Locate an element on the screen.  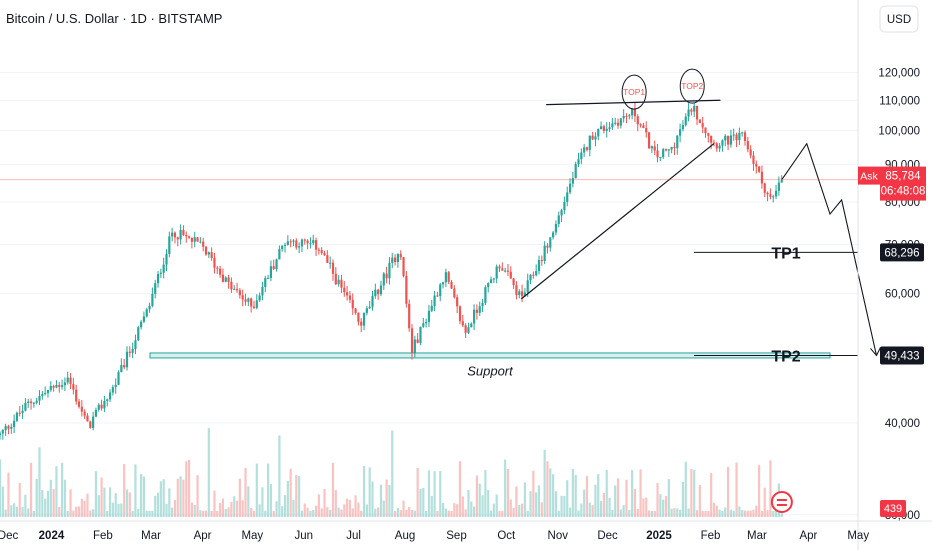
time-tick-label: Apr is located at coordinates (808, 536).